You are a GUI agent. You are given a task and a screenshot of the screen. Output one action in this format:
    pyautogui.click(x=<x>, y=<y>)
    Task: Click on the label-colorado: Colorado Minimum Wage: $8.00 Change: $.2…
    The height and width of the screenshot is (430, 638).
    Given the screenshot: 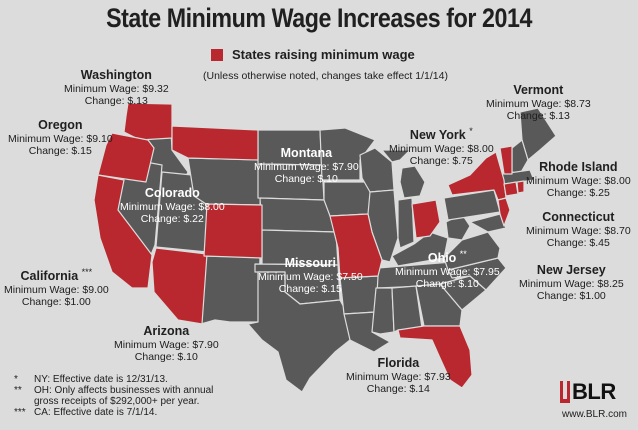 What is the action you would take?
    pyautogui.click(x=172, y=205)
    